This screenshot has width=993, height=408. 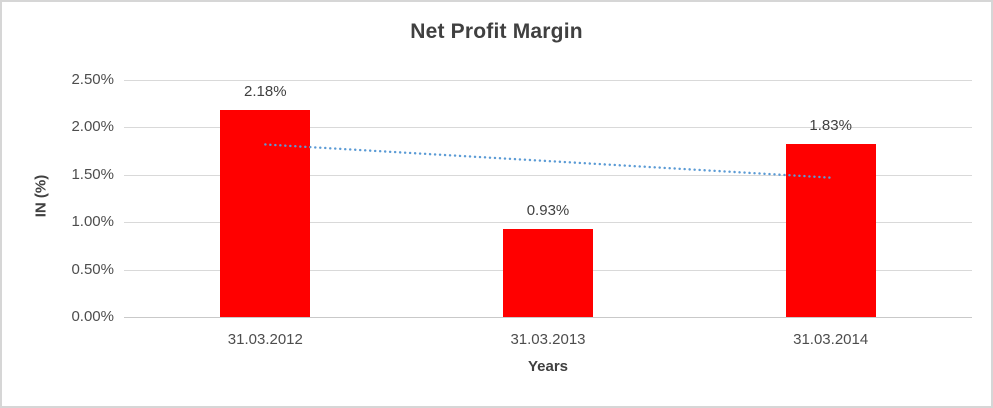 I want to click on bar-31.03.2014, so click(x=830, y=230).